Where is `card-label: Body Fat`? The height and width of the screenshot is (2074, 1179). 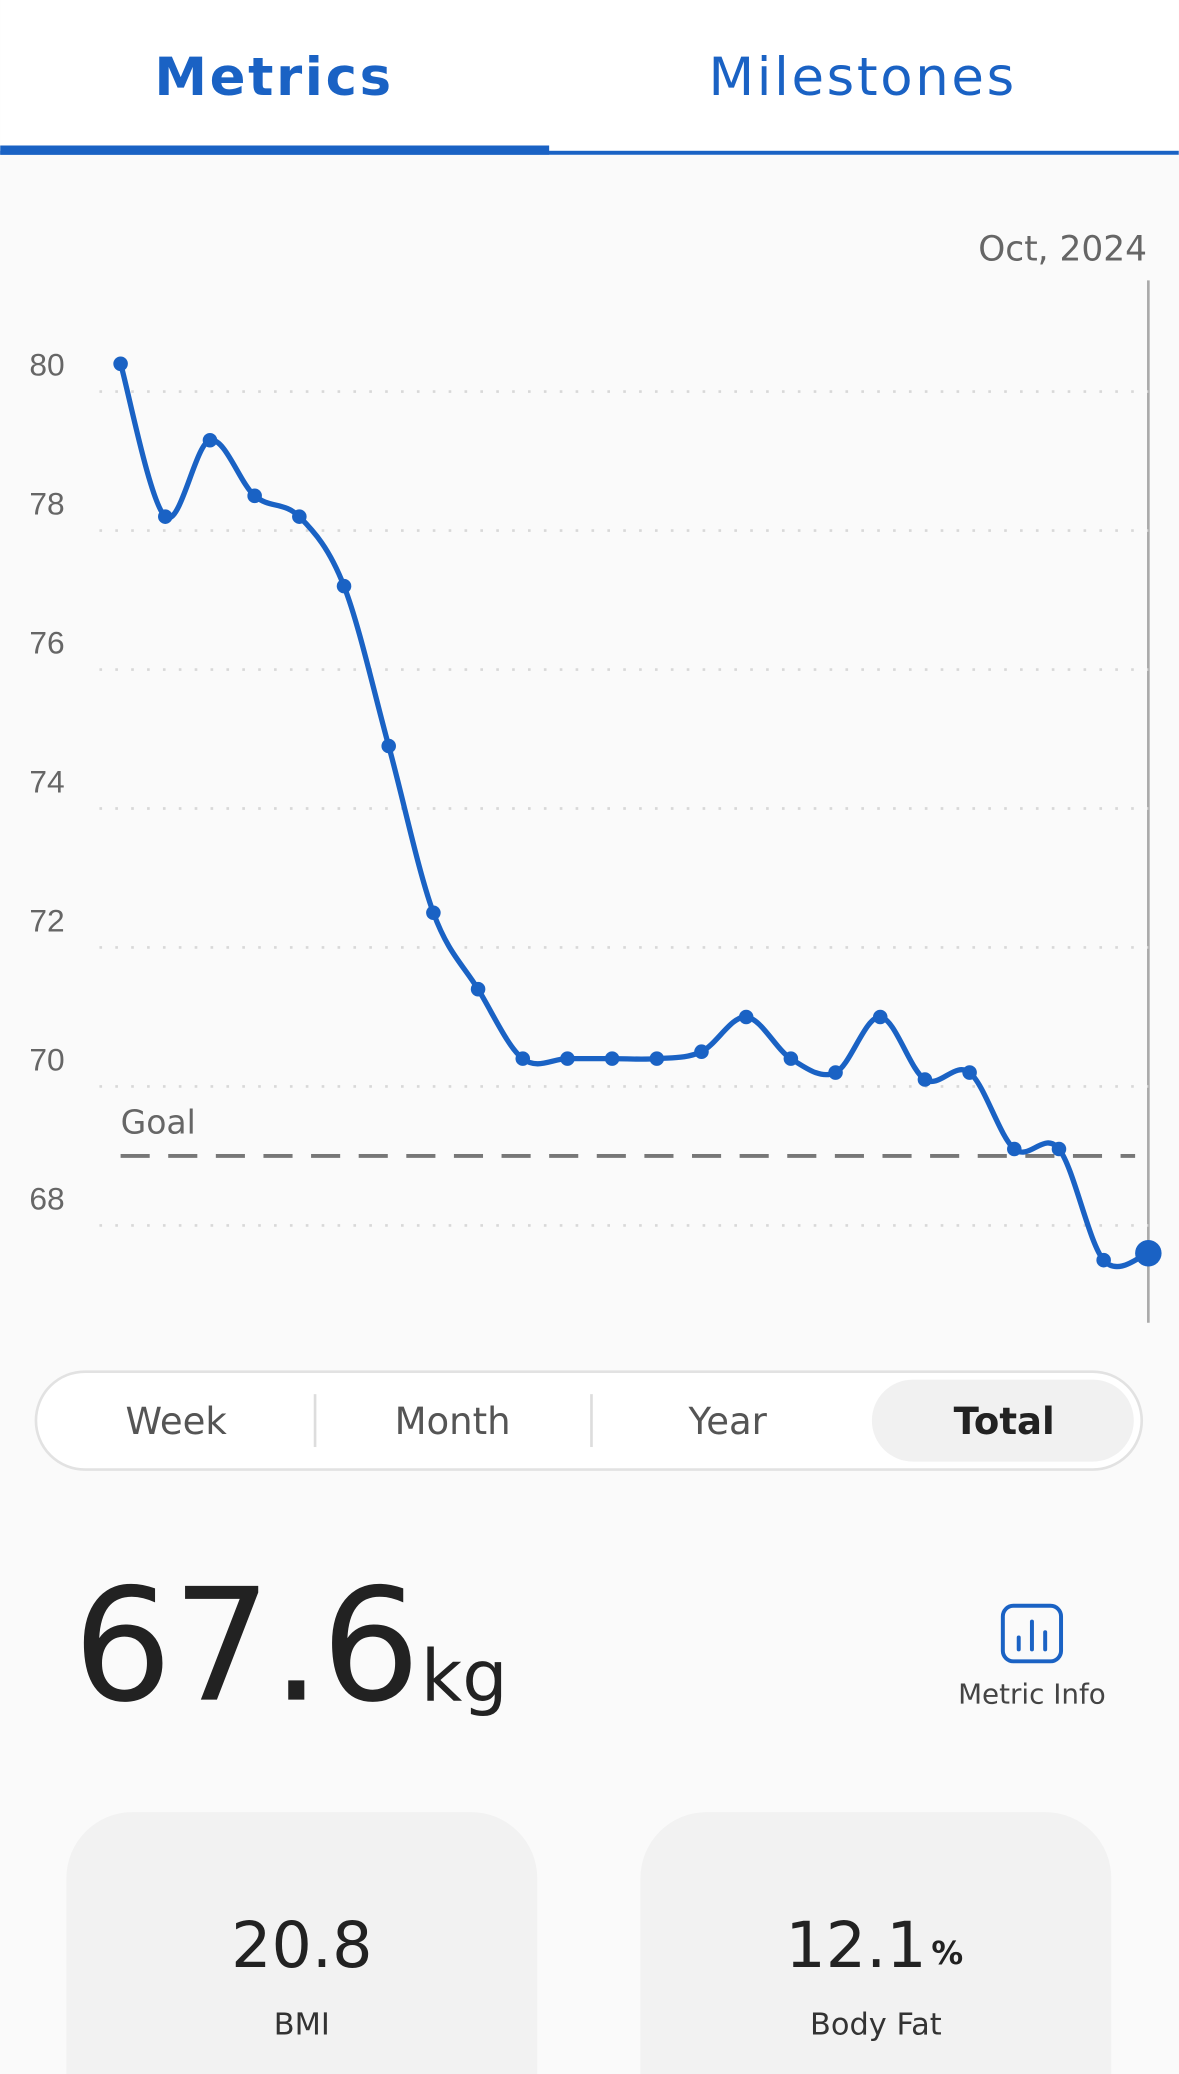
card-label: Body Fat is located at coordinates (876, 2024).